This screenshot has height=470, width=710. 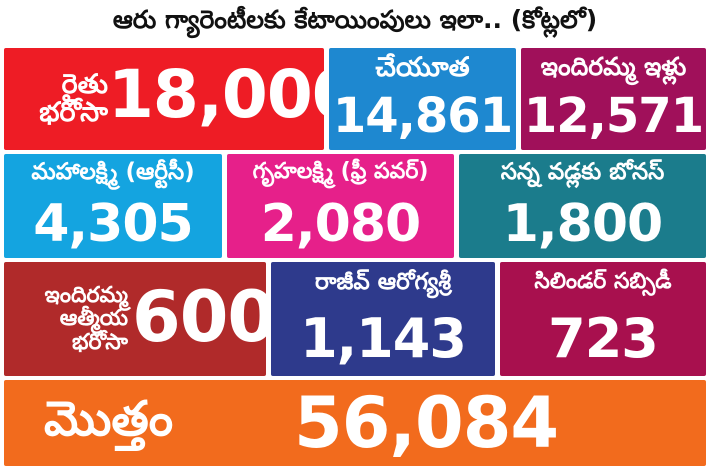 I want to click on tile-value: 18,000, so click(x=216, y=94).